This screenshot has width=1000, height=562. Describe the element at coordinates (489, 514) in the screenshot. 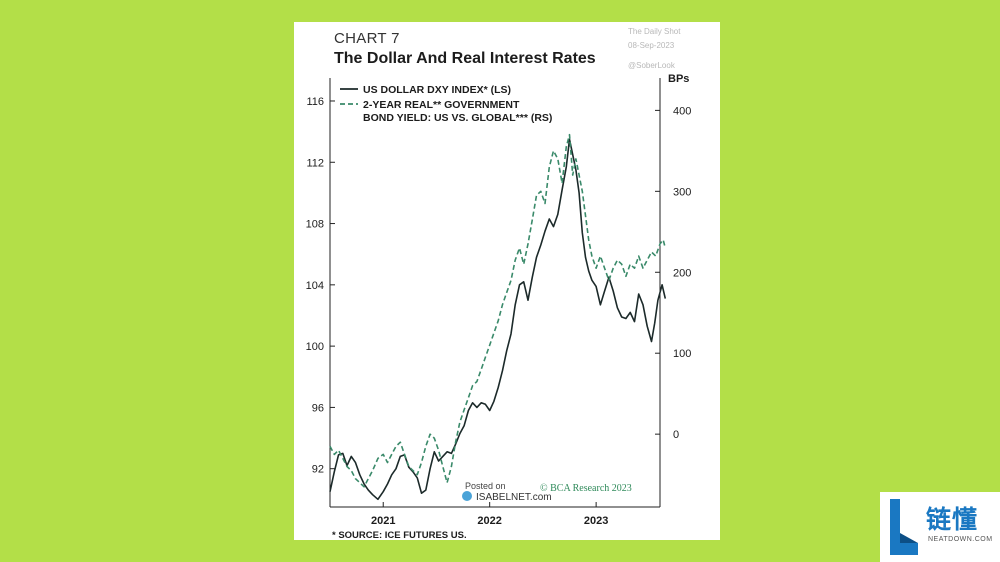

I see `x-axis: 2021 2022 2023` at that location.